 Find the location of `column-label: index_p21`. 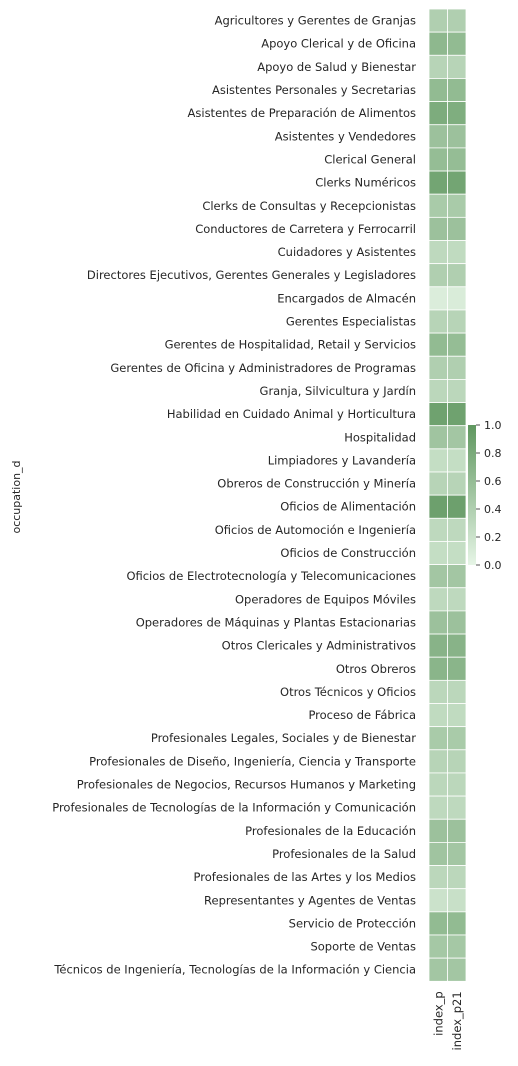

column-label: index_p21 is located at coordinates (457, 1020).